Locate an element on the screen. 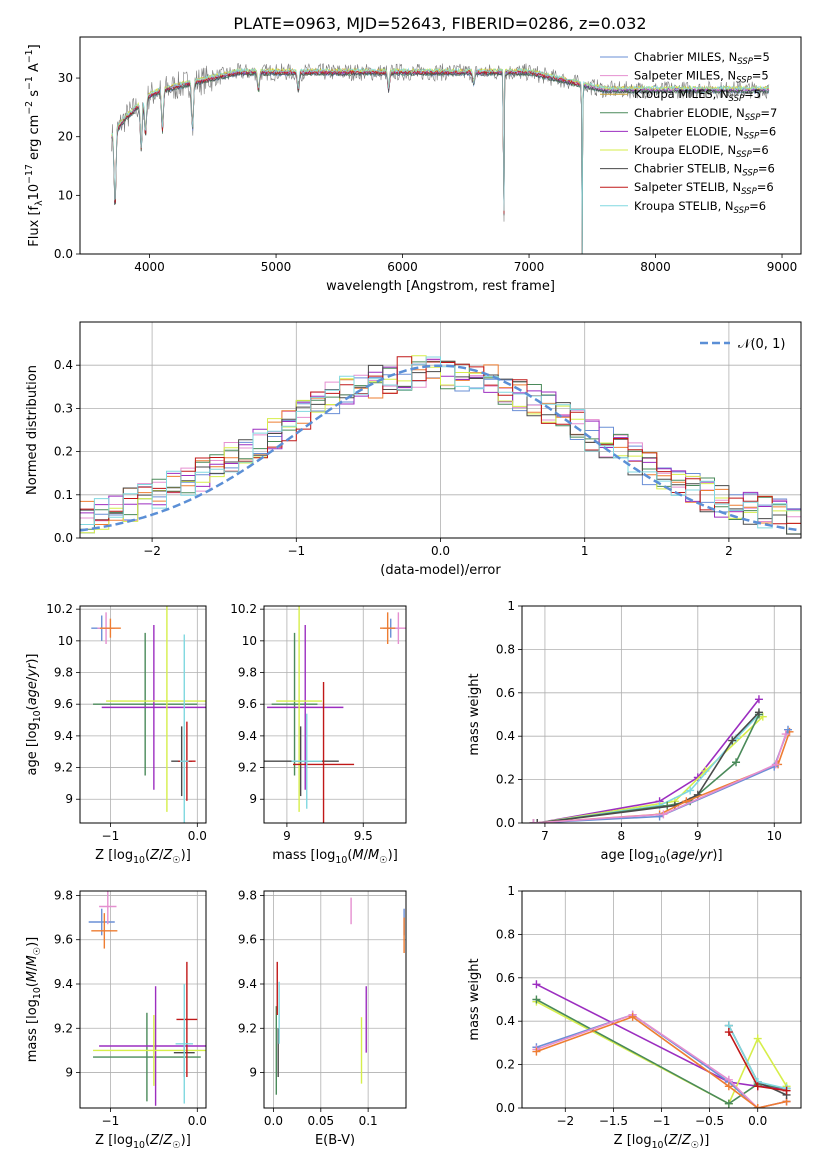 The width and height of the screenshot is (819, 1170). plot-area-massweight-vs-Z is located at coordinates (661, 1044).